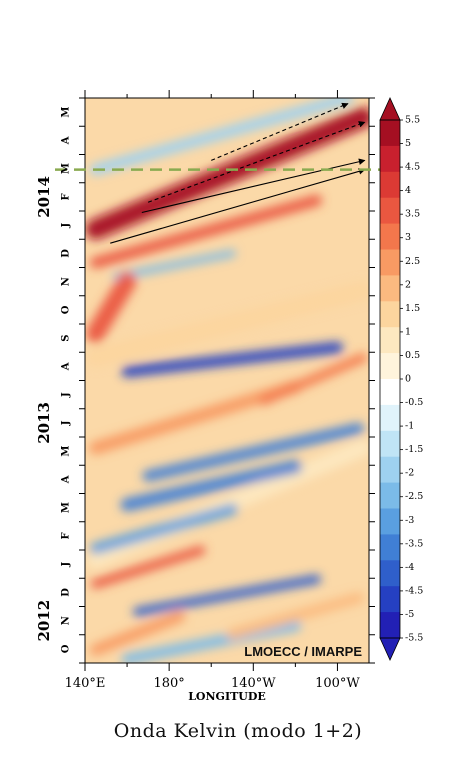  I want to click on colorbar-label: -3, so click(409, 520).